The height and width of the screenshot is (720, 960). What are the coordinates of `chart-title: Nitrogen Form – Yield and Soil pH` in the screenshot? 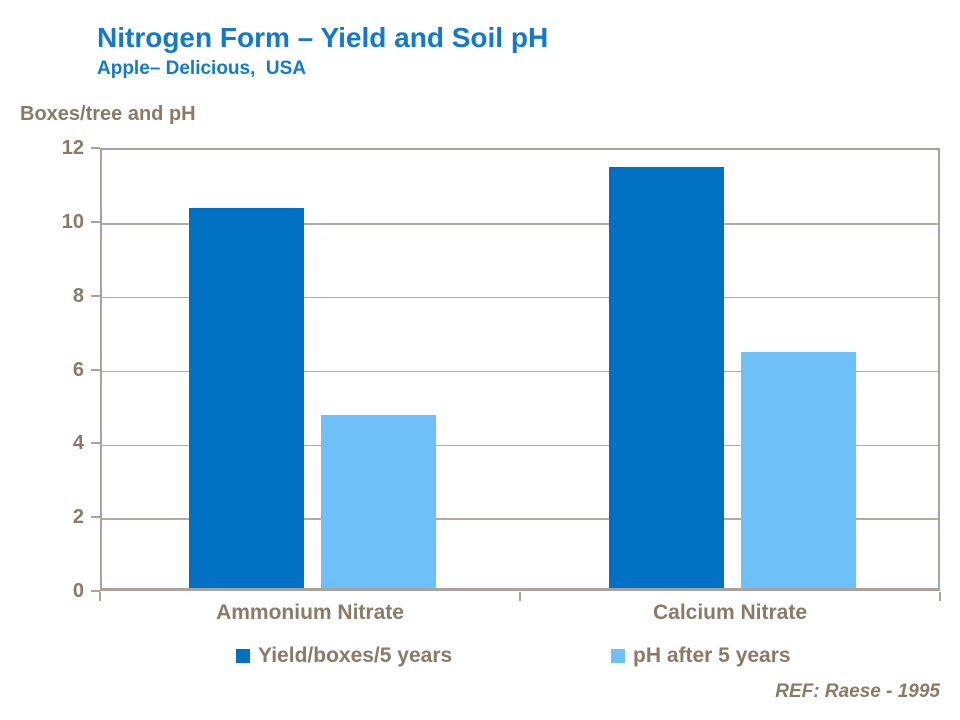 It's located at (323, 37).